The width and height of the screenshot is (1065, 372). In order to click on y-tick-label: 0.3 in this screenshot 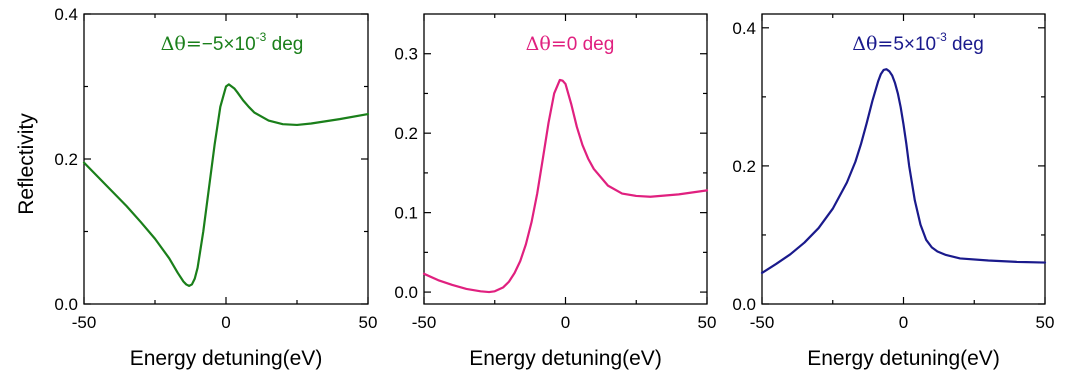, I will do `click(406, 54)`.